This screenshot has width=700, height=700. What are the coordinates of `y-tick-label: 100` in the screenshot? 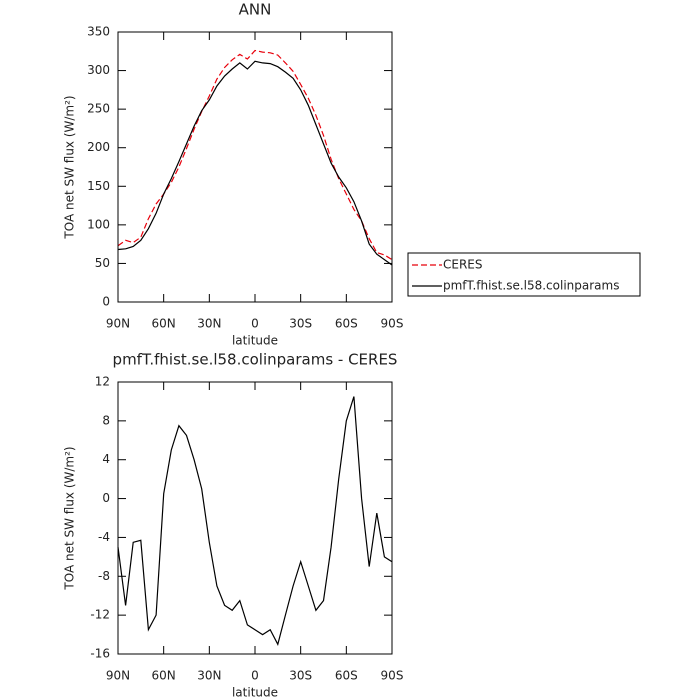 It's located at (98, 224).